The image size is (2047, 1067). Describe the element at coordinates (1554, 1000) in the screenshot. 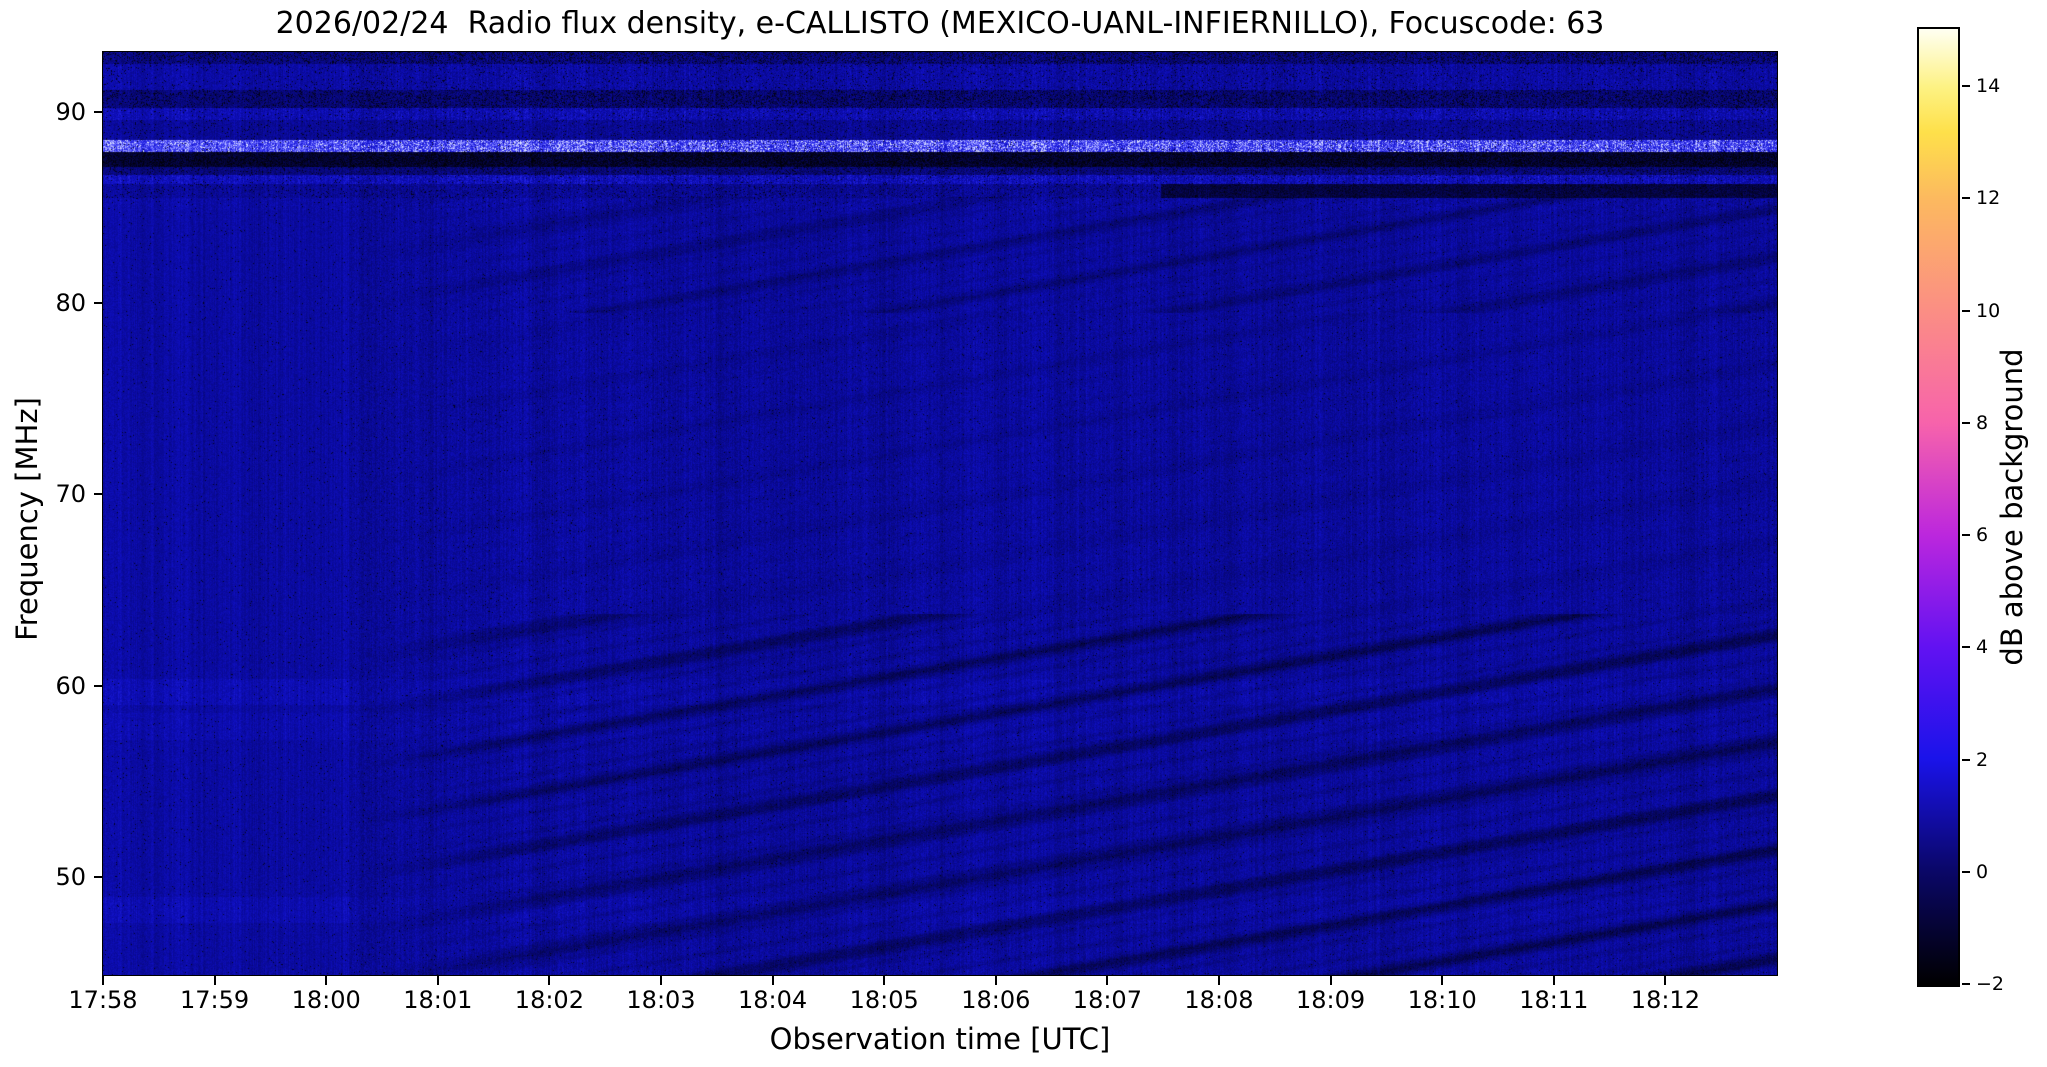

I see `x-tick-label: 18:11` at that location.